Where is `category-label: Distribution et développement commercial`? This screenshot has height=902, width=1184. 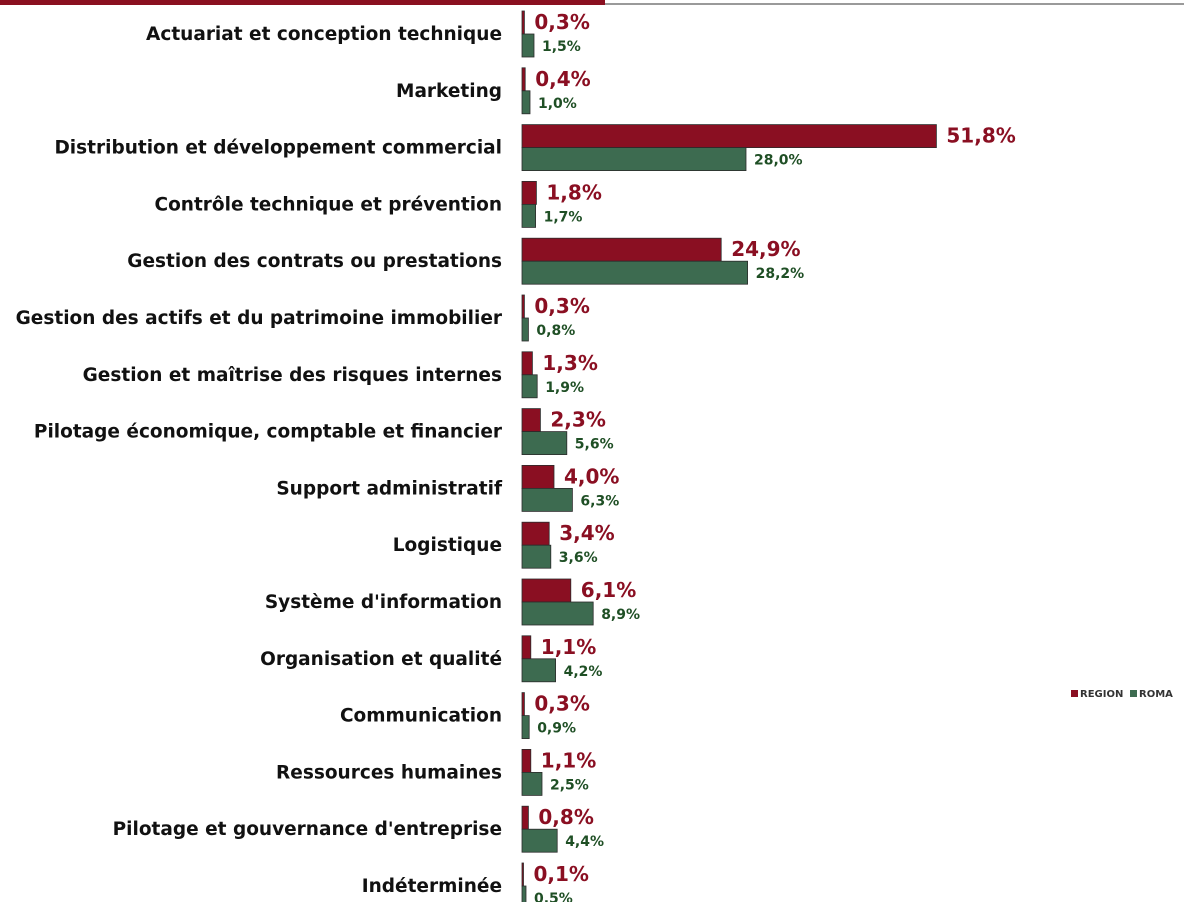
category-label: Distribution et développement commercial is located at coordinates (278, 148).